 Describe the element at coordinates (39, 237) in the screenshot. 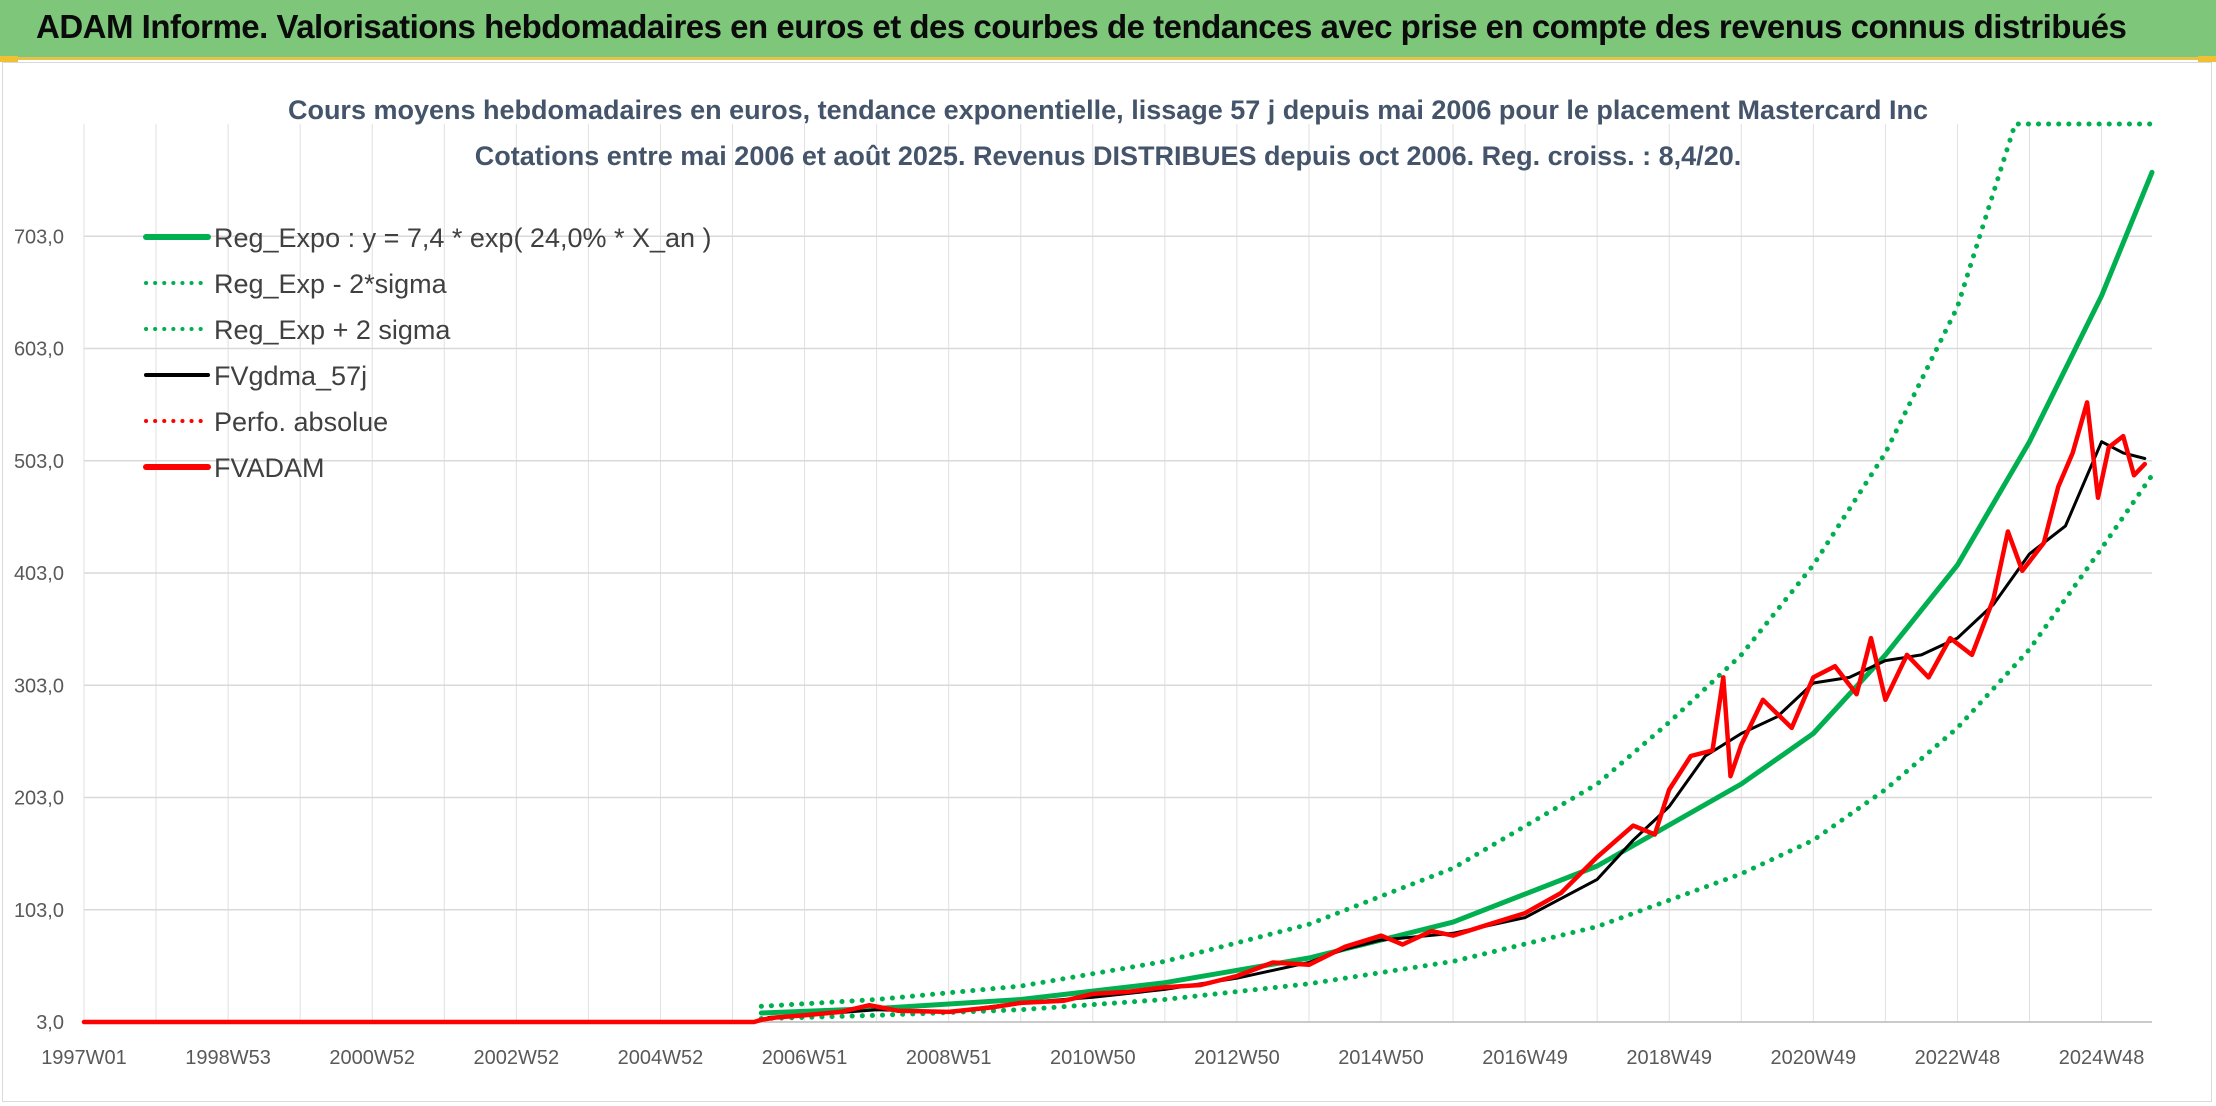

I see `y-tick-label: 703,0` at that location.